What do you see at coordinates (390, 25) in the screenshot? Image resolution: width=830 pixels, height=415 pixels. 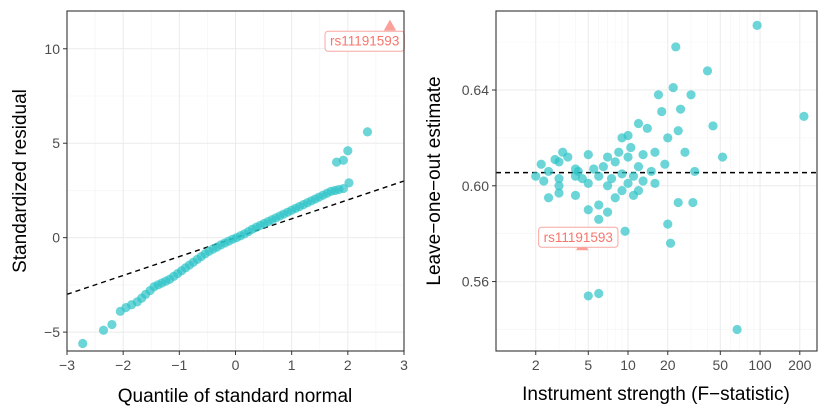 I see `qq-outlier-point` at bounding box center [390, 25].